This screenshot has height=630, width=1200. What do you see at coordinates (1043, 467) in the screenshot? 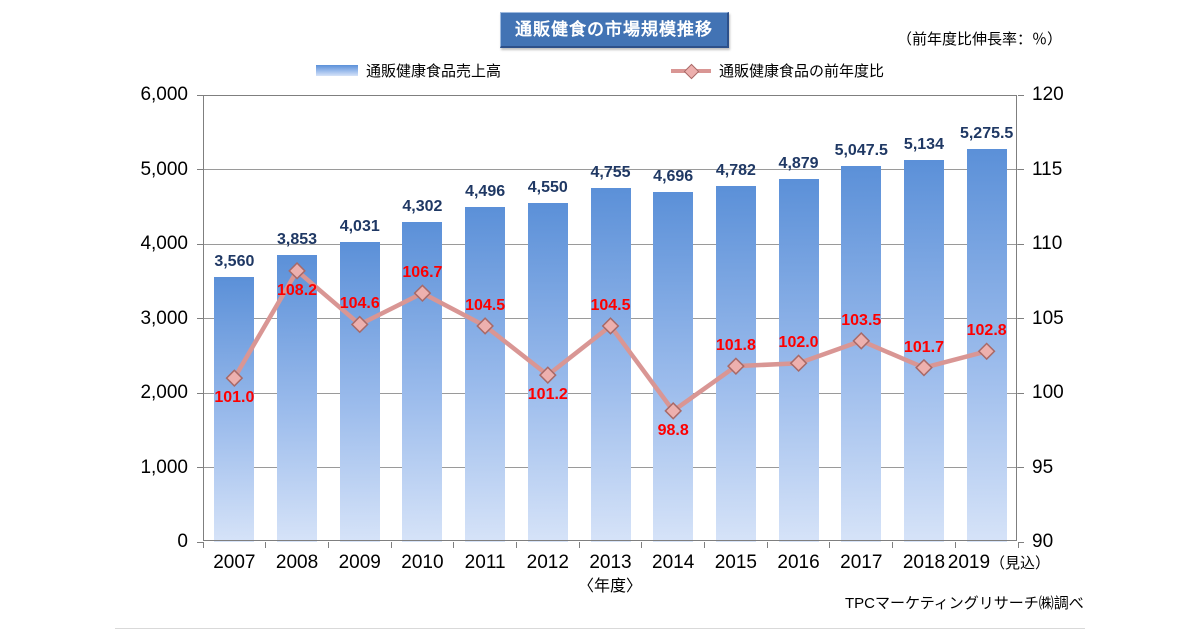
I see `right-axis-tick-label: 95` at bounding box center [1043, 467].